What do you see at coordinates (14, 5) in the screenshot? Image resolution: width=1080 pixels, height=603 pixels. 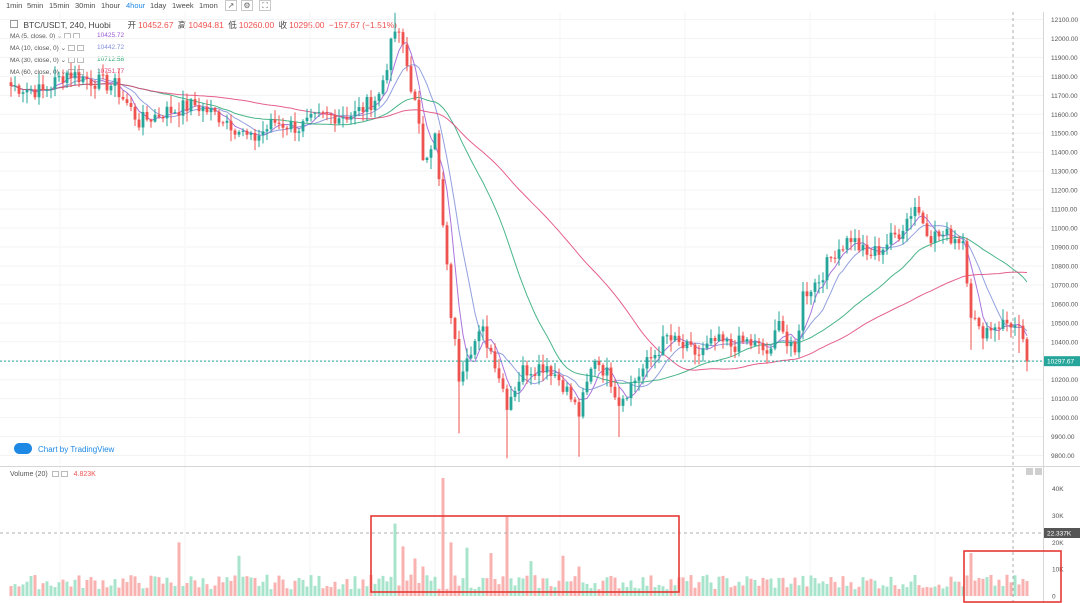 I see `interval-1min: 1min` at bounding box center [14, 5].